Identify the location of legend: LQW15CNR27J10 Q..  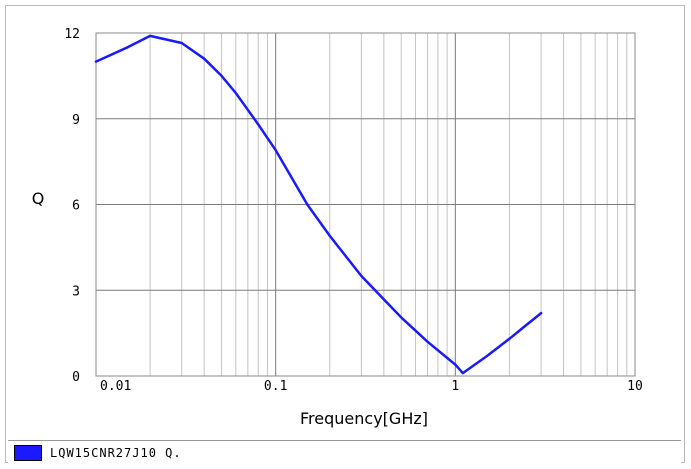
(344, 452).